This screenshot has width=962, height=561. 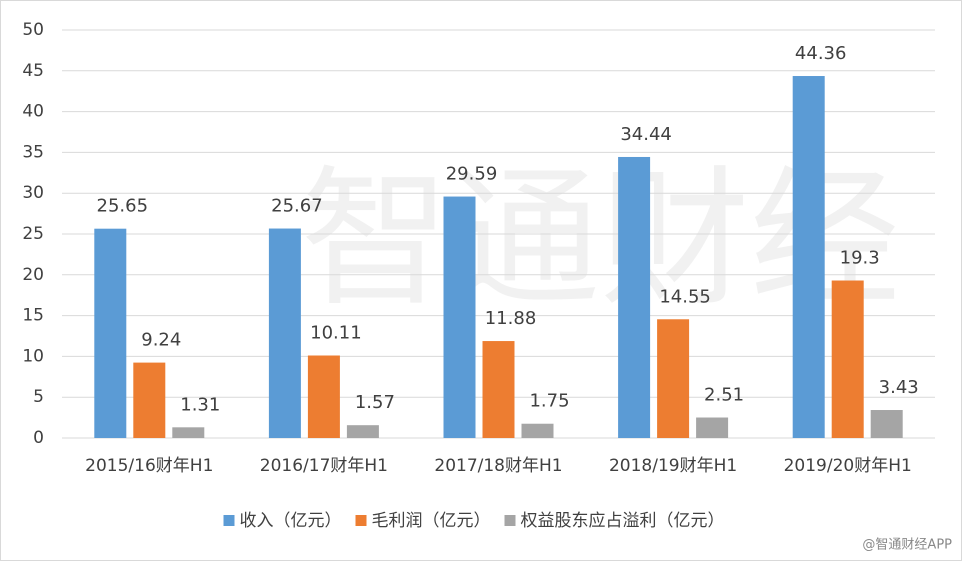 What do you see at coordinates (33, 275) in the screenshot?
I see `y-tick-label: 20` at bounding box center [33, 275].